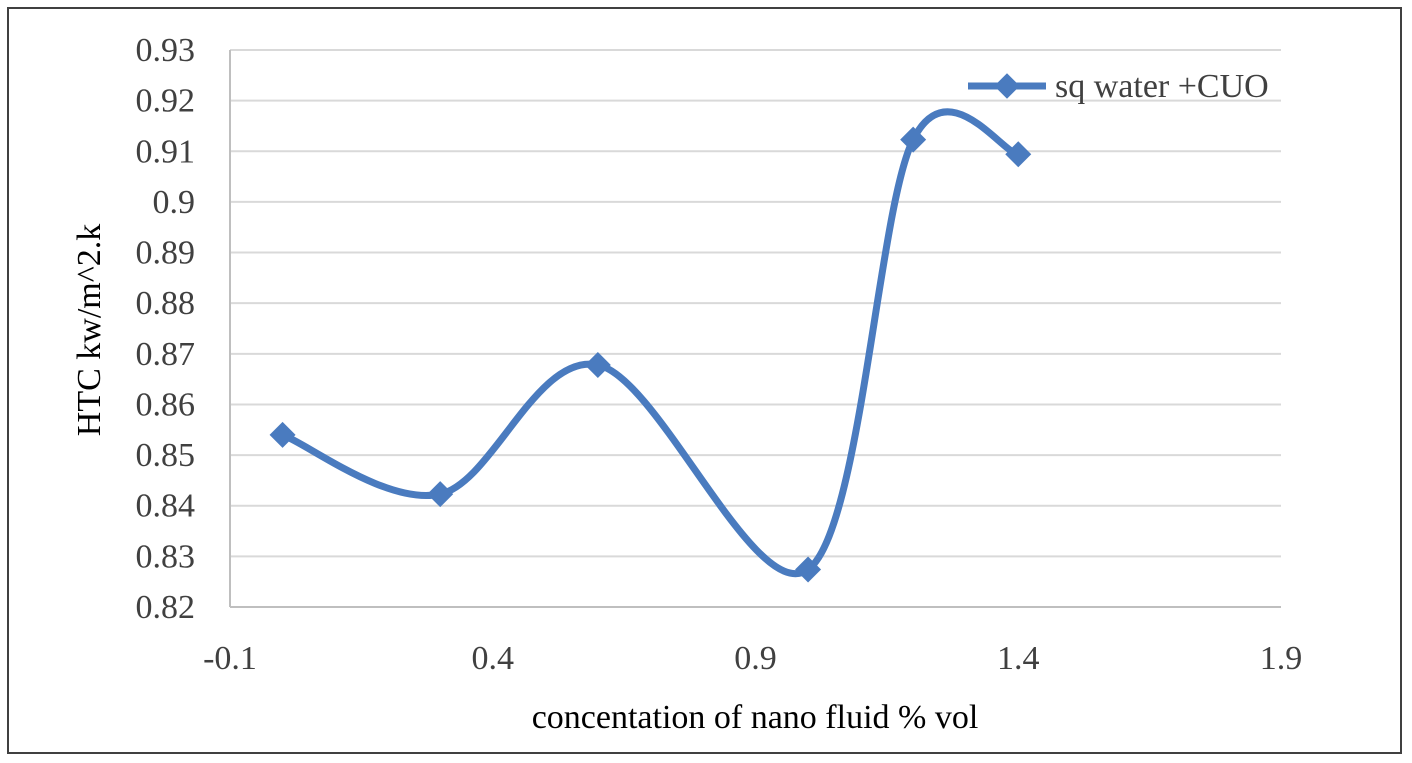 The image size is (1412, 763). What do you see at coordinates (166, 455) in the screenshot?
I see `y-tick-label: 0.85` at bounding box center [166, 455].